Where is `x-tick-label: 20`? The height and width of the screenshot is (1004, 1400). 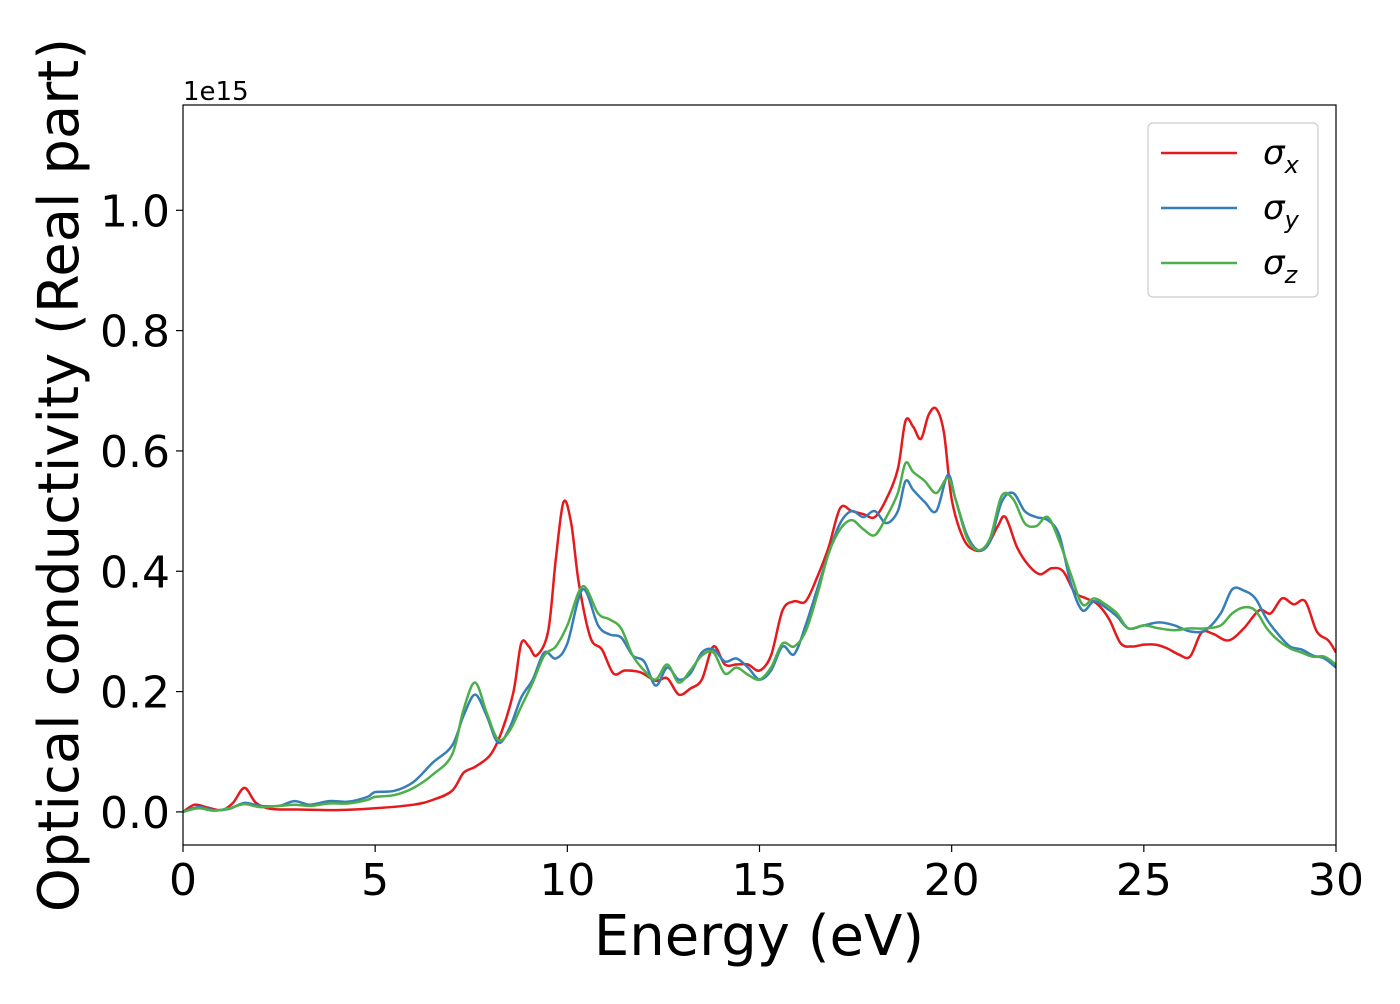 x-tick-label: 20 is located at coordinates (952, 880).